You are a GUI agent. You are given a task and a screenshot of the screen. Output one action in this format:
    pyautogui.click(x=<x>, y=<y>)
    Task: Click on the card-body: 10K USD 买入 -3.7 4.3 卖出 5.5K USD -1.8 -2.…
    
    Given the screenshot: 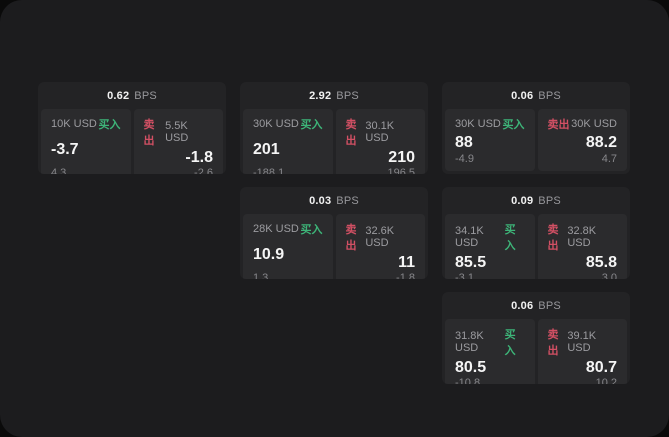 What is the action you would take?
    pyautogui.click(x=132, y=141)
    